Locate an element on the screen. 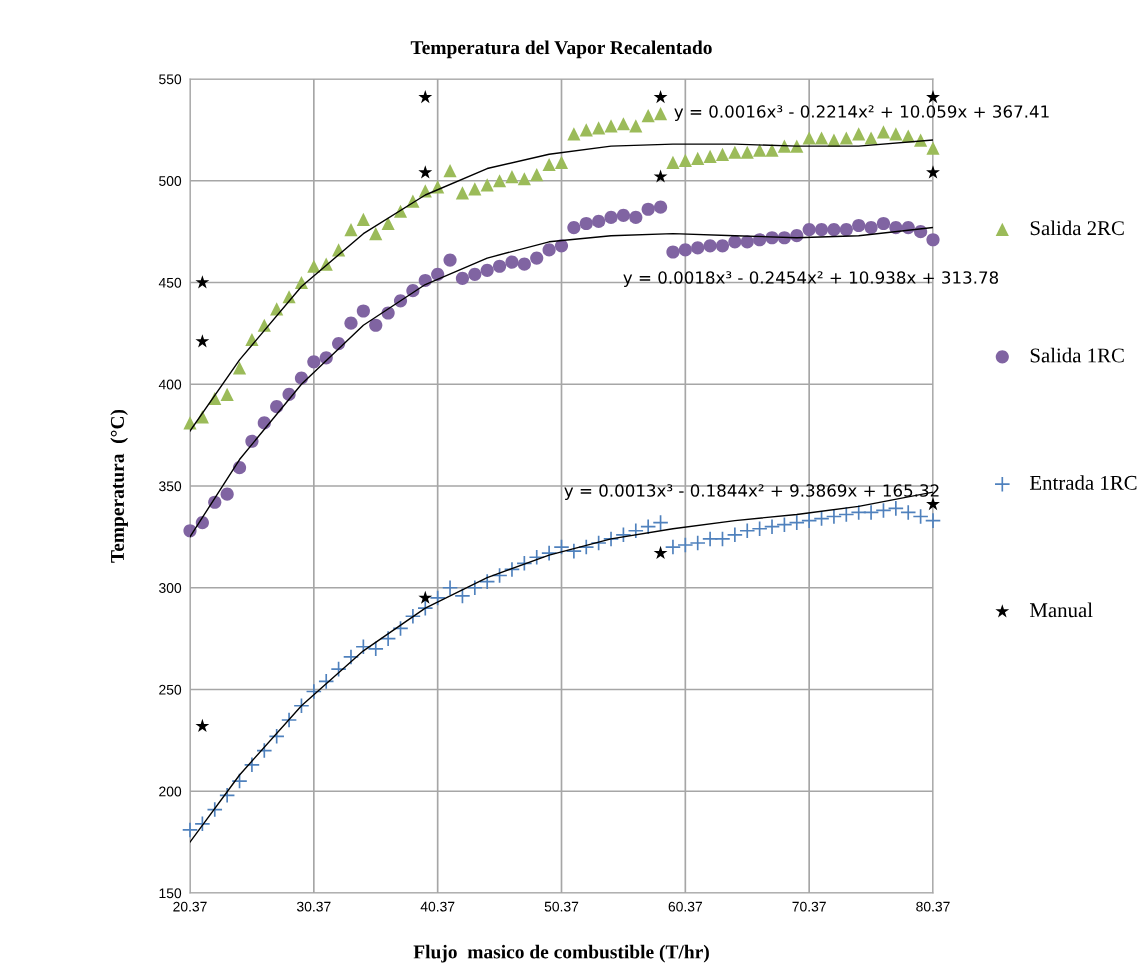 The height and width of the screenshot is (972, 1145). y-tick-label: 550 is located at coordinates (170, 79).